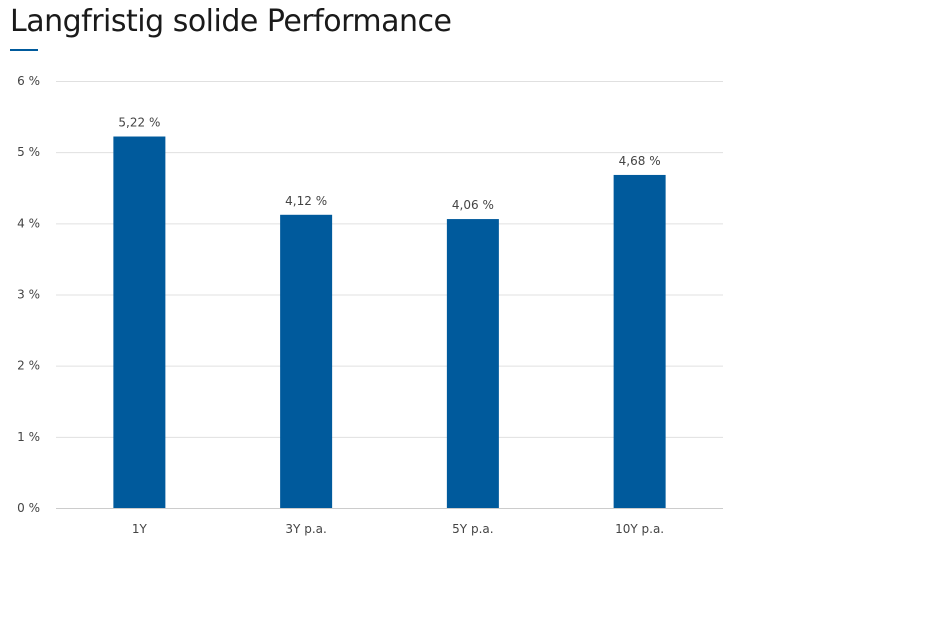 The height and width of the screenshot is (630, 933). I want to click on y-tick-label: 3 %, so click(28, 295).